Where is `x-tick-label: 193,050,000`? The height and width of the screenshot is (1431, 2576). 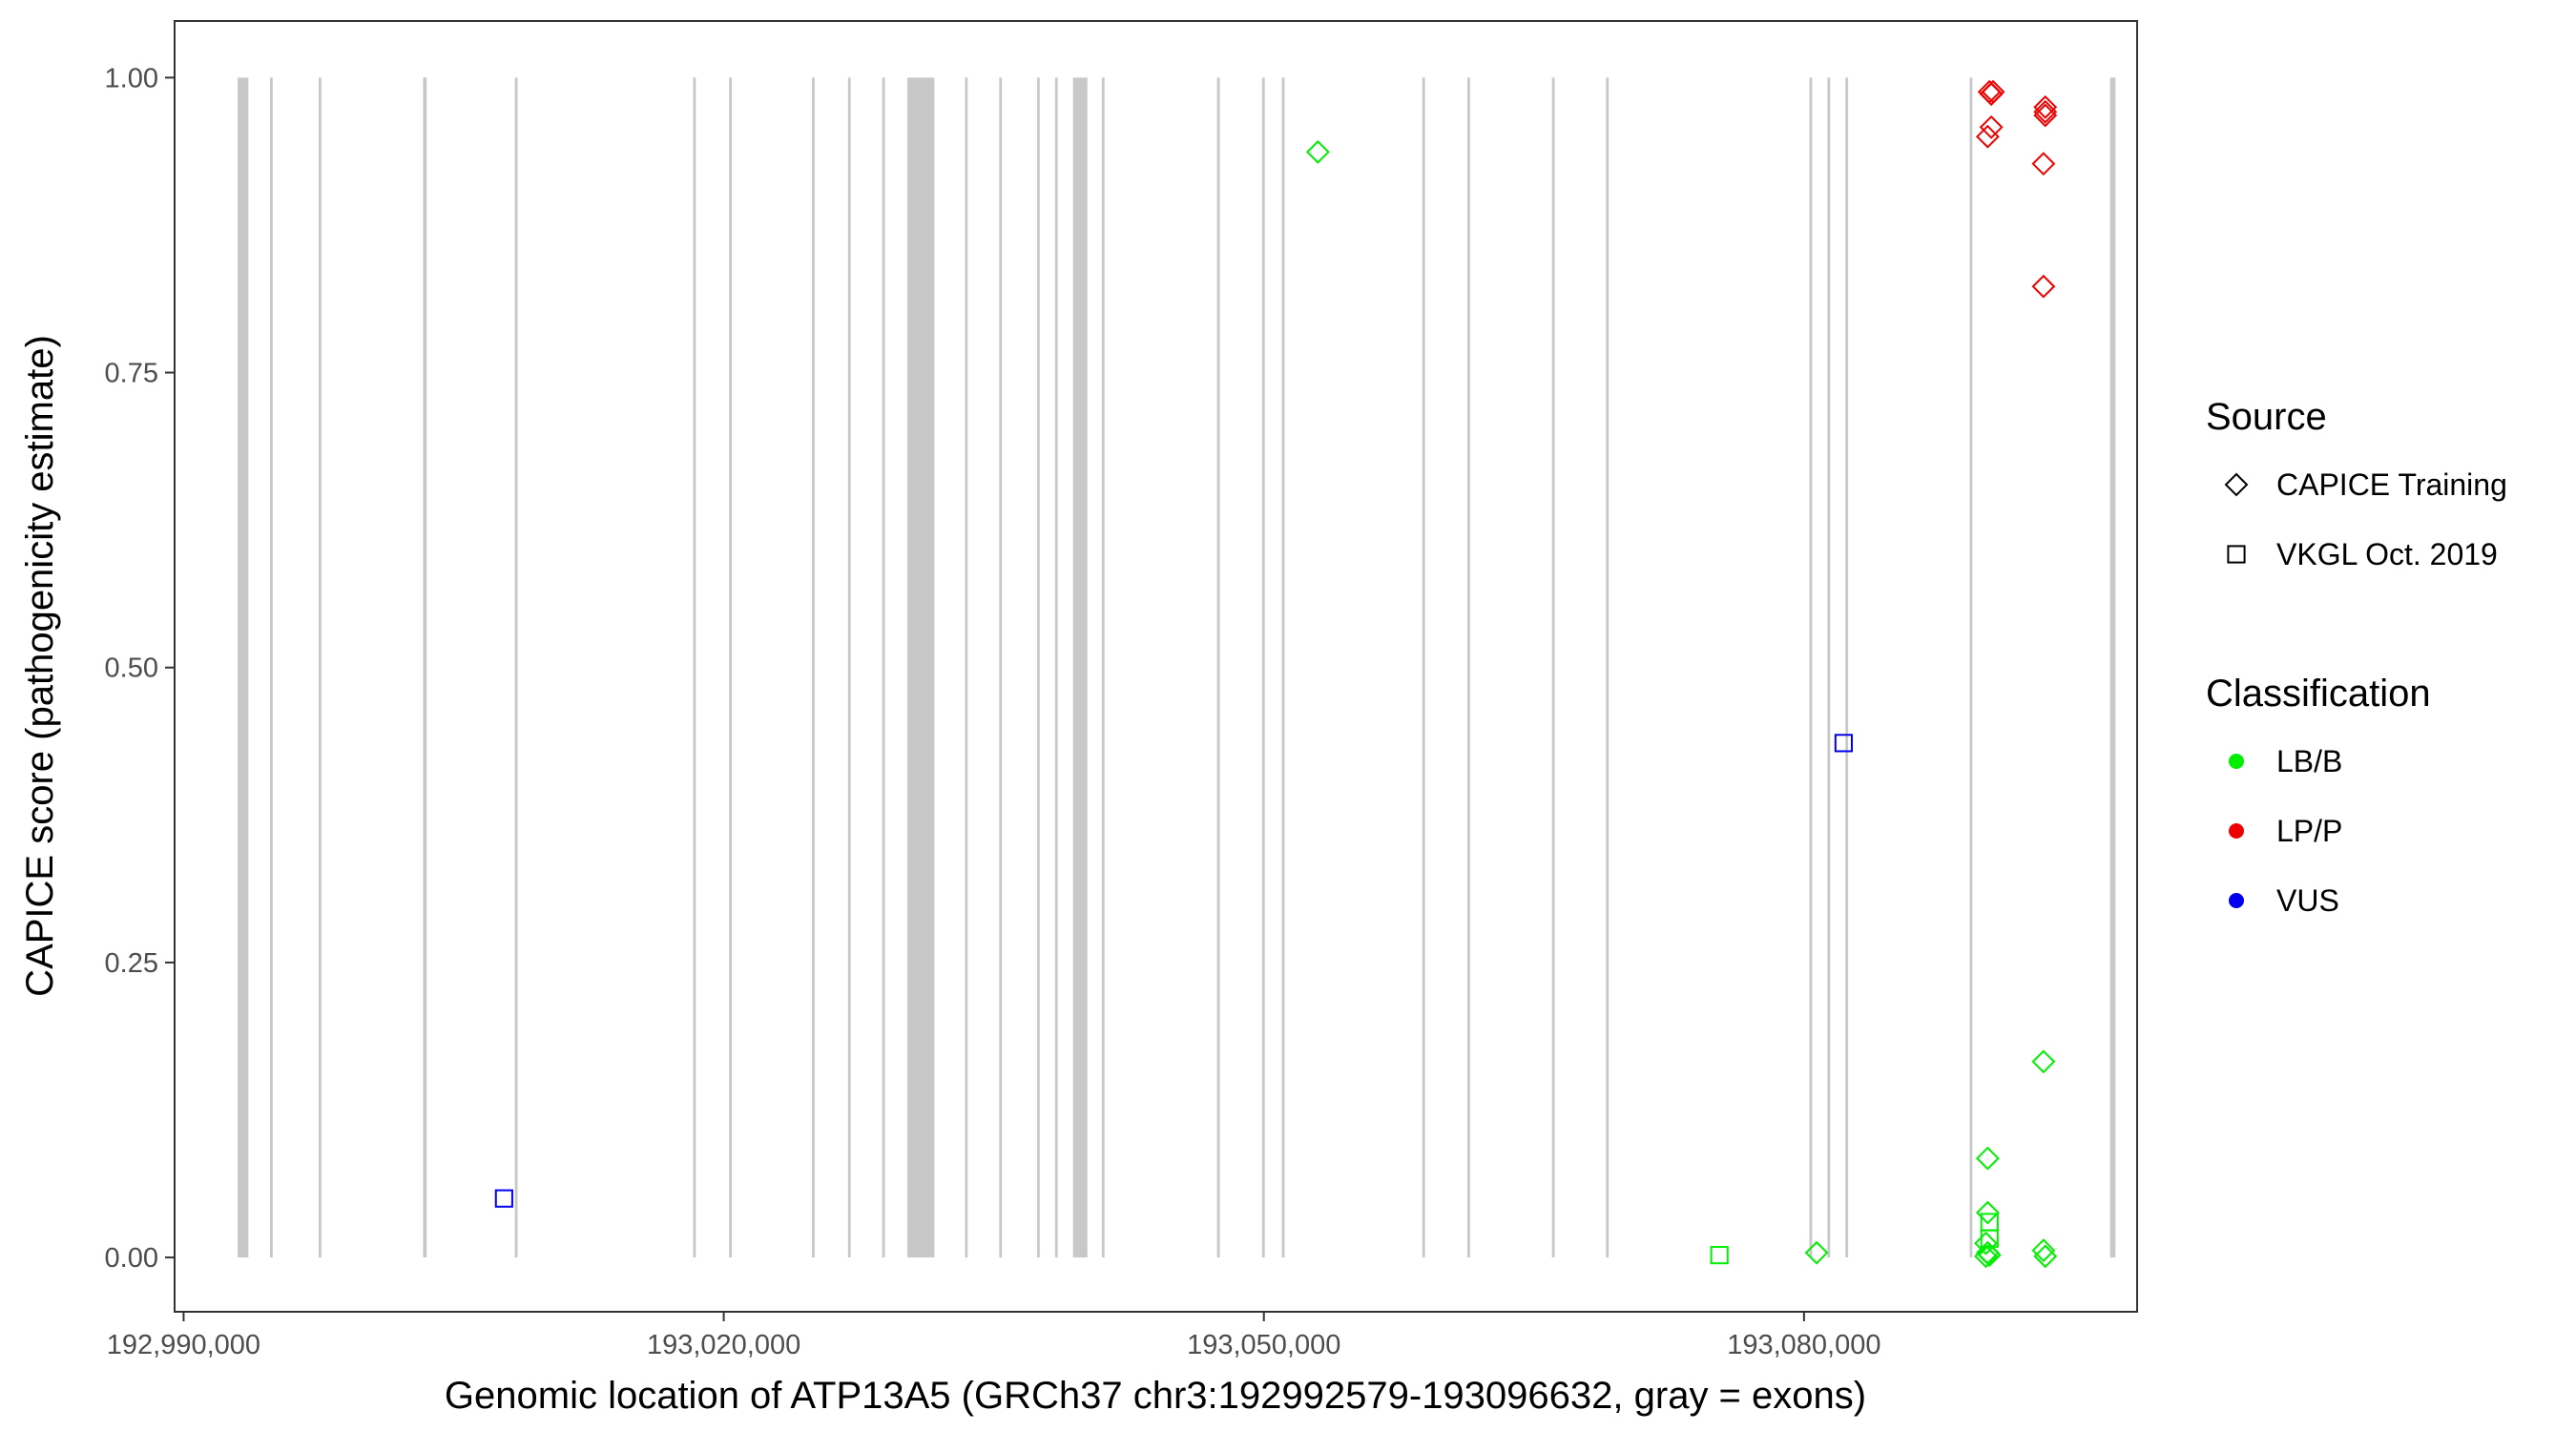 x-tick-label: 193,050,000 is located at coordinates (1263, 1345).